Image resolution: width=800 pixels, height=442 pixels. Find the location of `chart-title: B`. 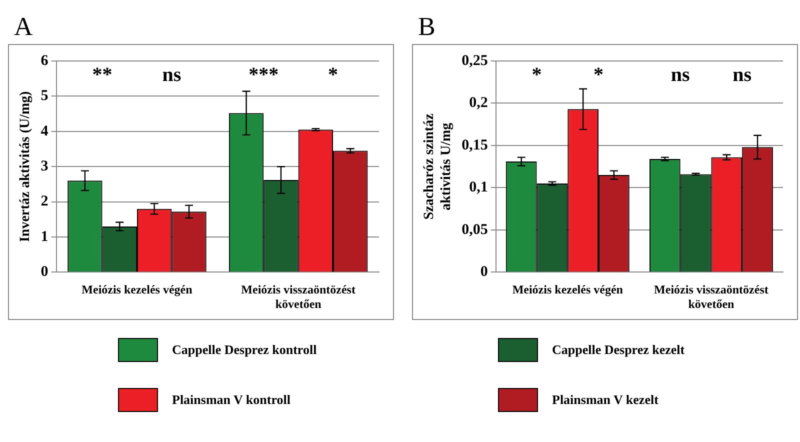

chart-title: B is located at coordinates (427, 27).